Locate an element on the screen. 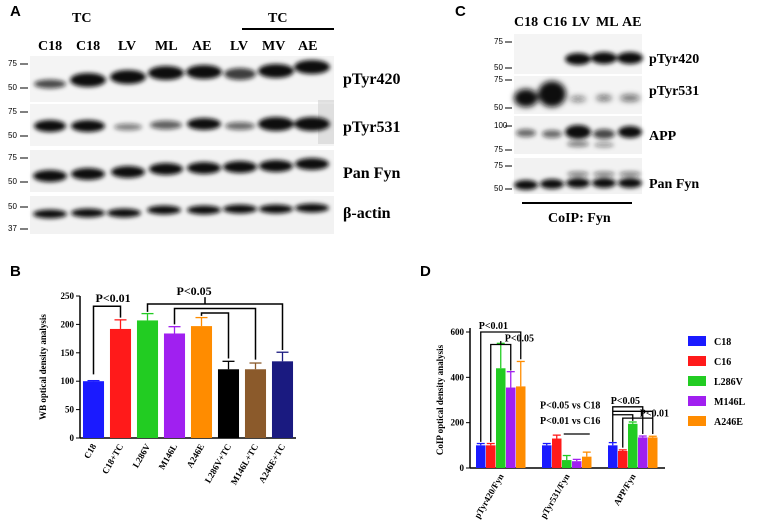 The width and height of the screenshot is (765, 531). y-tick-label: 150 is located at coordinates (68, 353).